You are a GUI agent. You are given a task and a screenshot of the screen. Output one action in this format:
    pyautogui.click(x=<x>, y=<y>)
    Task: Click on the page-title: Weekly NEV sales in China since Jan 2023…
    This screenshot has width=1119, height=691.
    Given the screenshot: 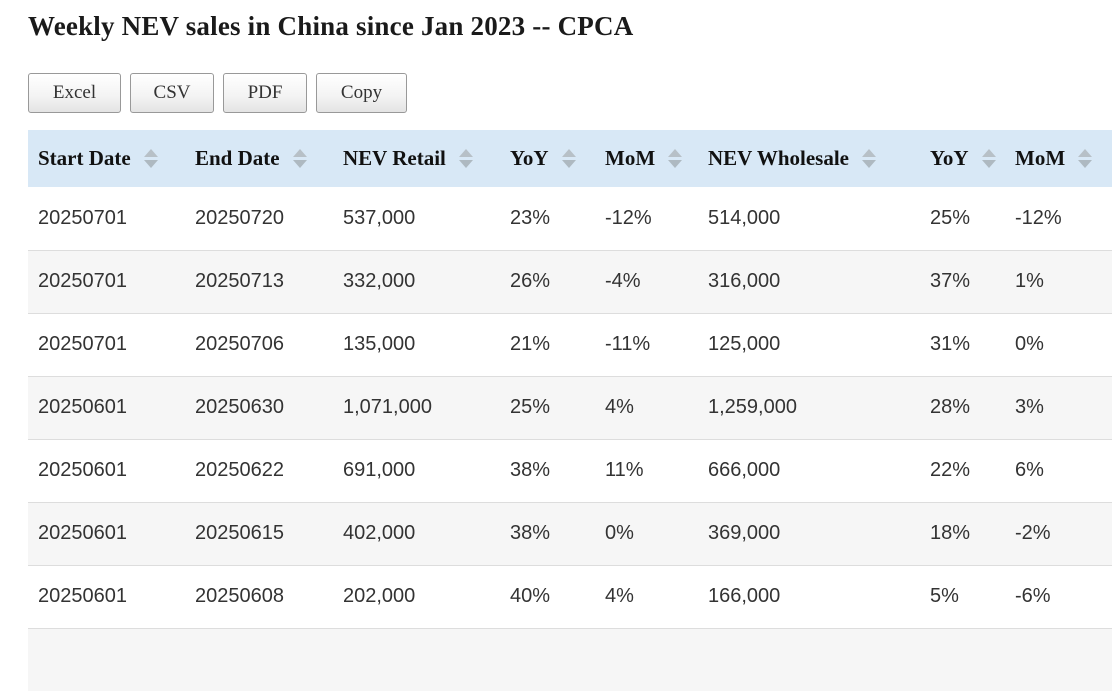 What is the action you would take?
    pyautogui.click(x=331, y=26)
    